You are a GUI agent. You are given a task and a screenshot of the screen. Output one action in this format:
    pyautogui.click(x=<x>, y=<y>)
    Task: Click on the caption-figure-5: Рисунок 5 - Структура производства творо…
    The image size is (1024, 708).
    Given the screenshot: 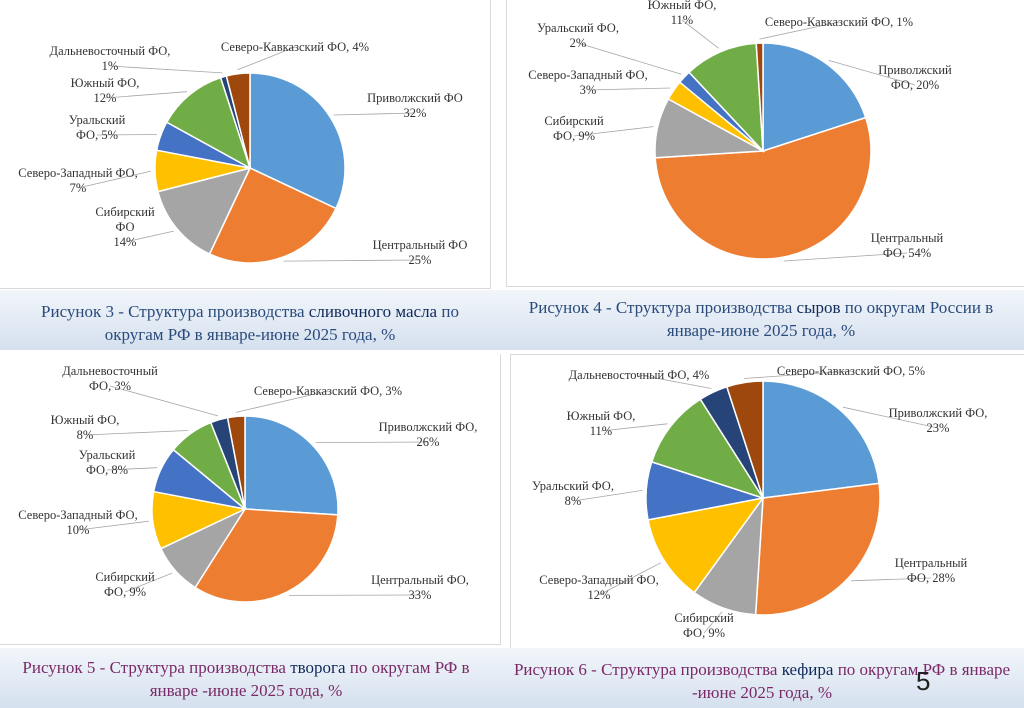 What is the action you would take?
    pyautogui.click(x=246, y=679)
    